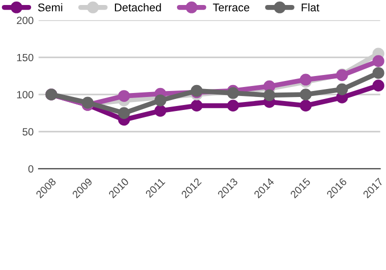  What do you see at coordinates (31, 169) in the screenshot?
I see `y-tick-label: 0` at bounding box center [31, 169].